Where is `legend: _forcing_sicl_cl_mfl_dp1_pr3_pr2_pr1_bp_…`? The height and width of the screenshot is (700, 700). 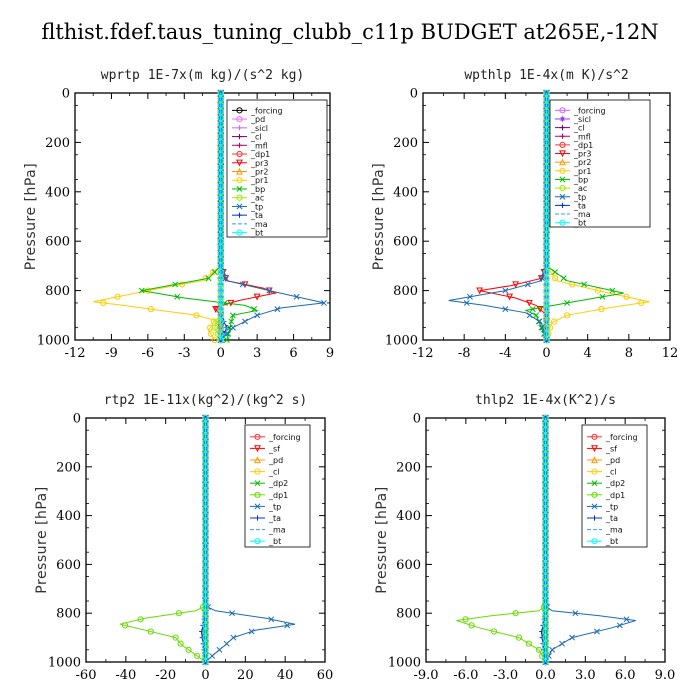
legend: _forcing_sicl_cl_mfl_dp1_pr3_pr2_pr1_bp_… is located at coordinates (600, 163).